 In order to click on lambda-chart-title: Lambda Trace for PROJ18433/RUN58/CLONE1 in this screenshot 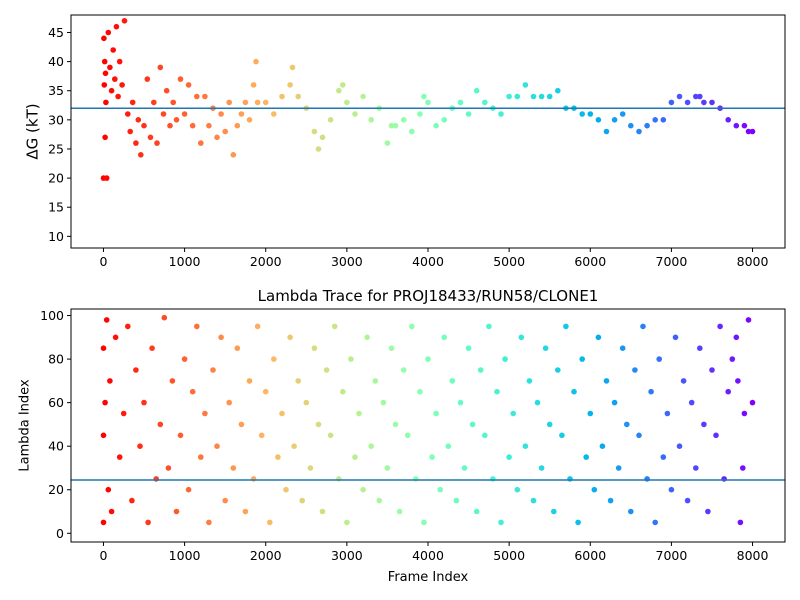, I will do `click(428, 296)`.